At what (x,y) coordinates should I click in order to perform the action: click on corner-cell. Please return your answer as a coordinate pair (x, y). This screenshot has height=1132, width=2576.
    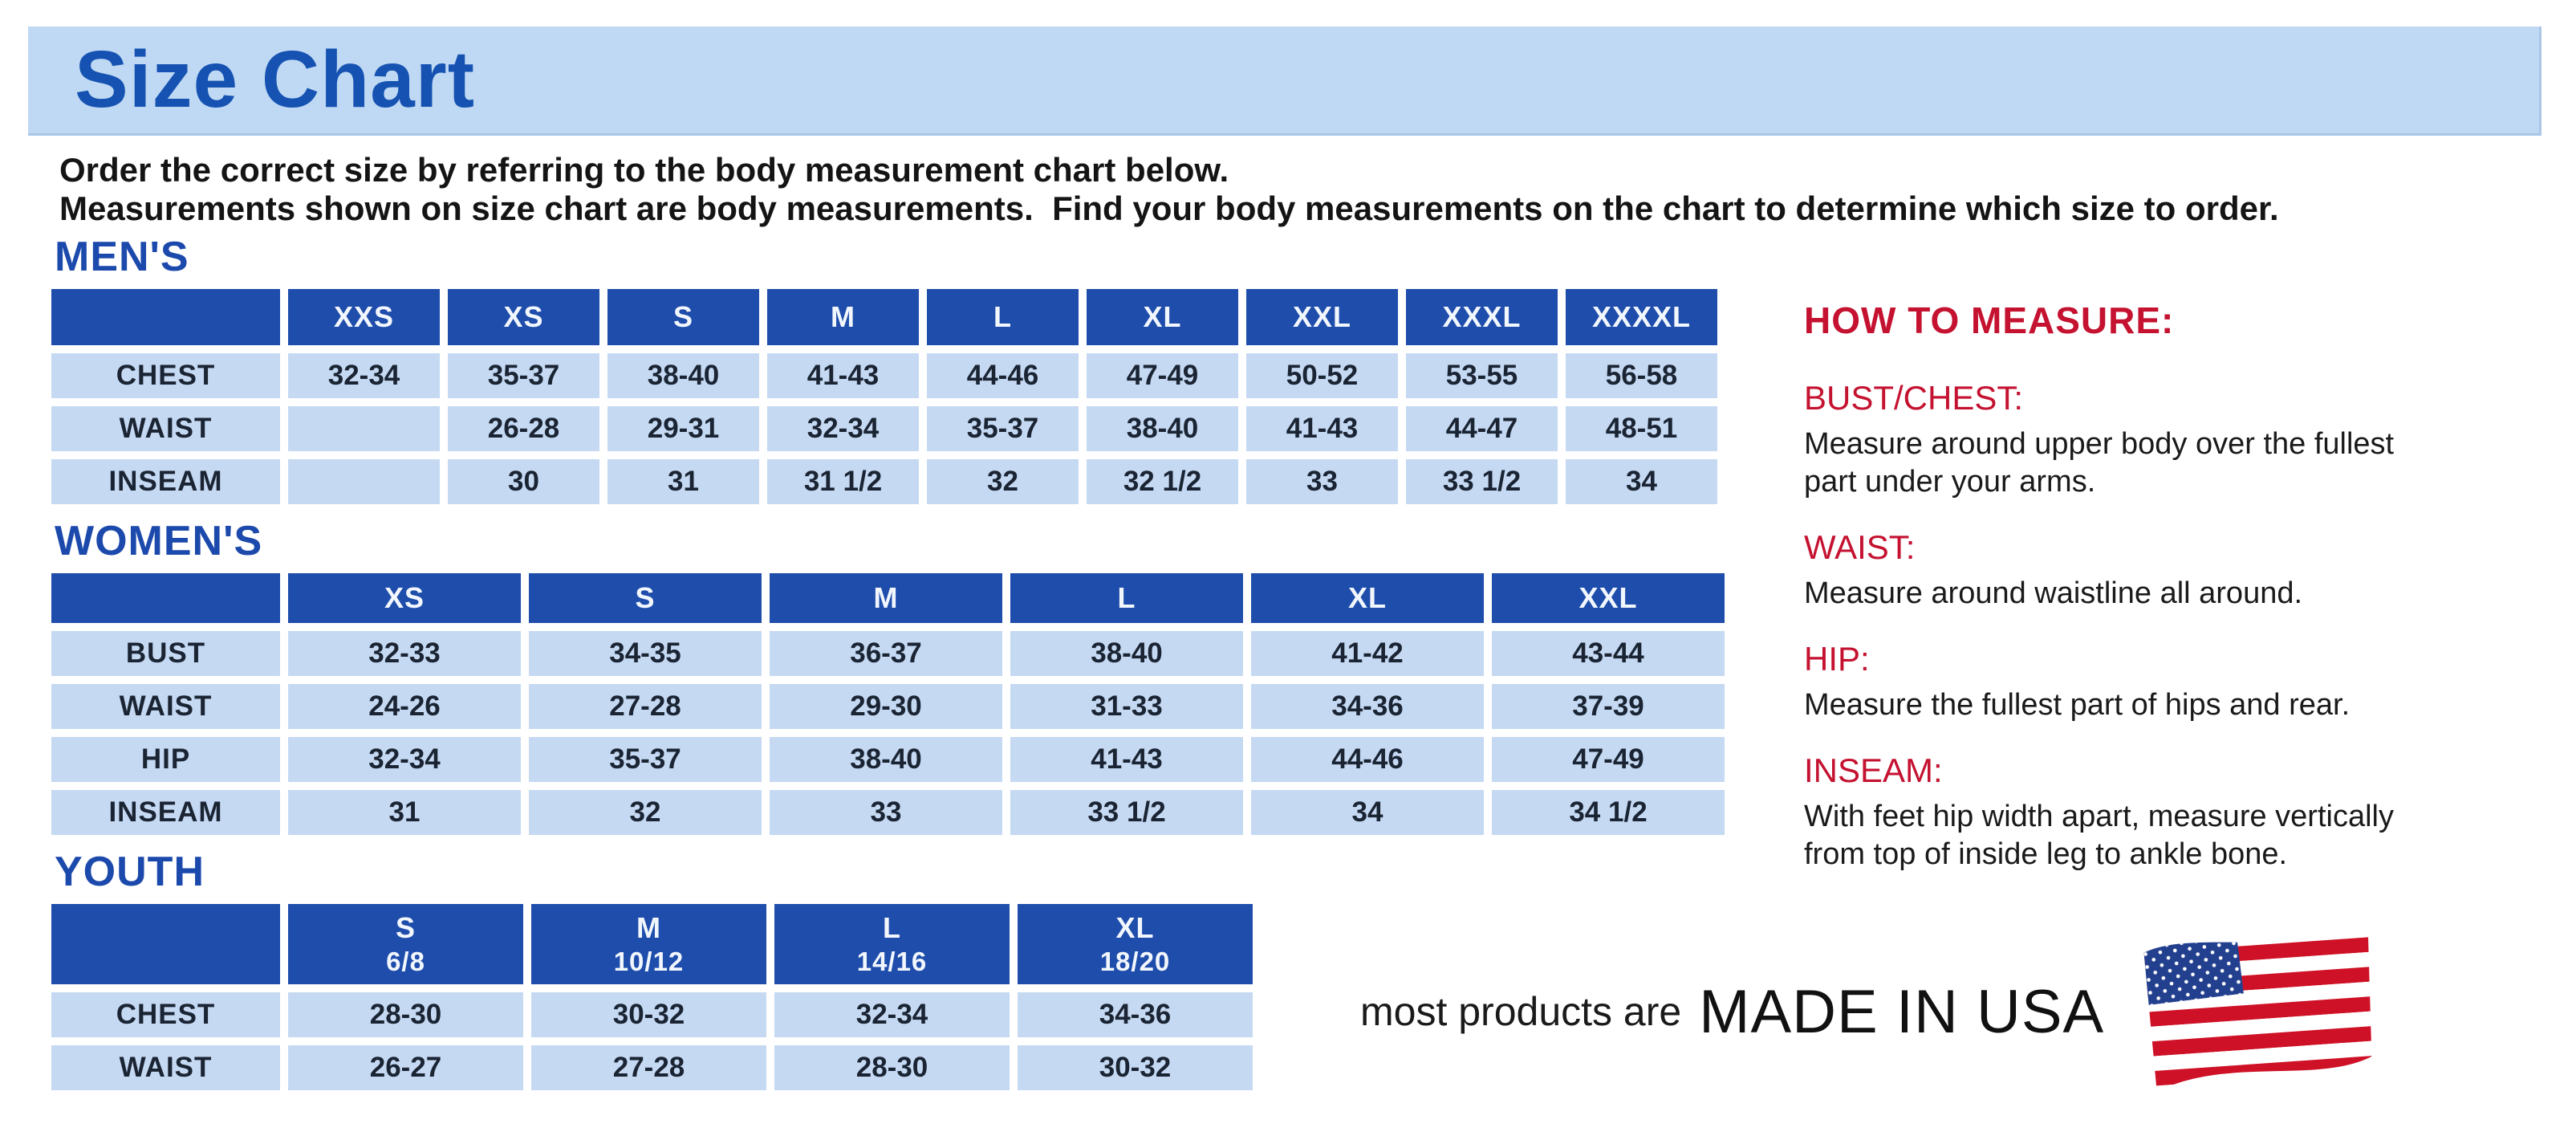
    Looking at the image, I should click on (165, 598).